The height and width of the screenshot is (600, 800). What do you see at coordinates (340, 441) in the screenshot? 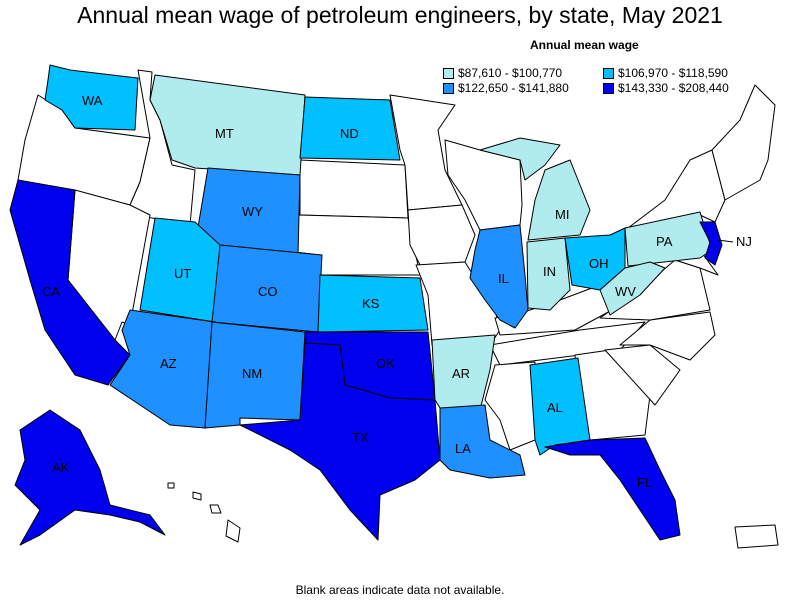
I see `state-TX` at bounding box center [340, 441].